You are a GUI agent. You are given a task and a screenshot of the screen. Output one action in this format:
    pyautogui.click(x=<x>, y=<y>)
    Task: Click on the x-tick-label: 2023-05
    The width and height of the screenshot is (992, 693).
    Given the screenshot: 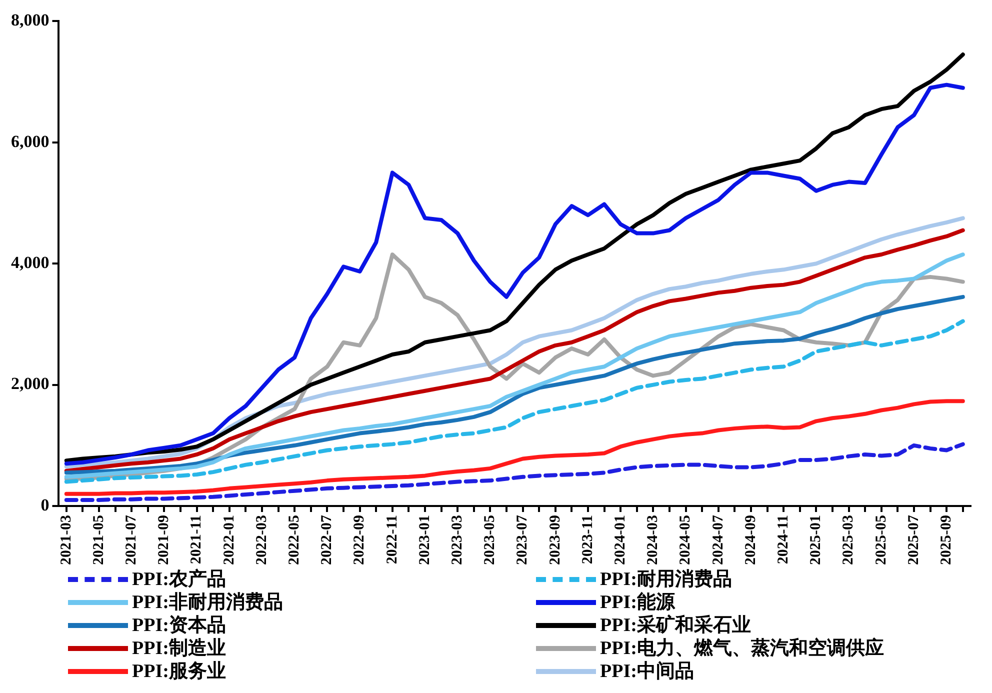 What is the action you would take?
    pyautogui.click(x=490, y=540)
    